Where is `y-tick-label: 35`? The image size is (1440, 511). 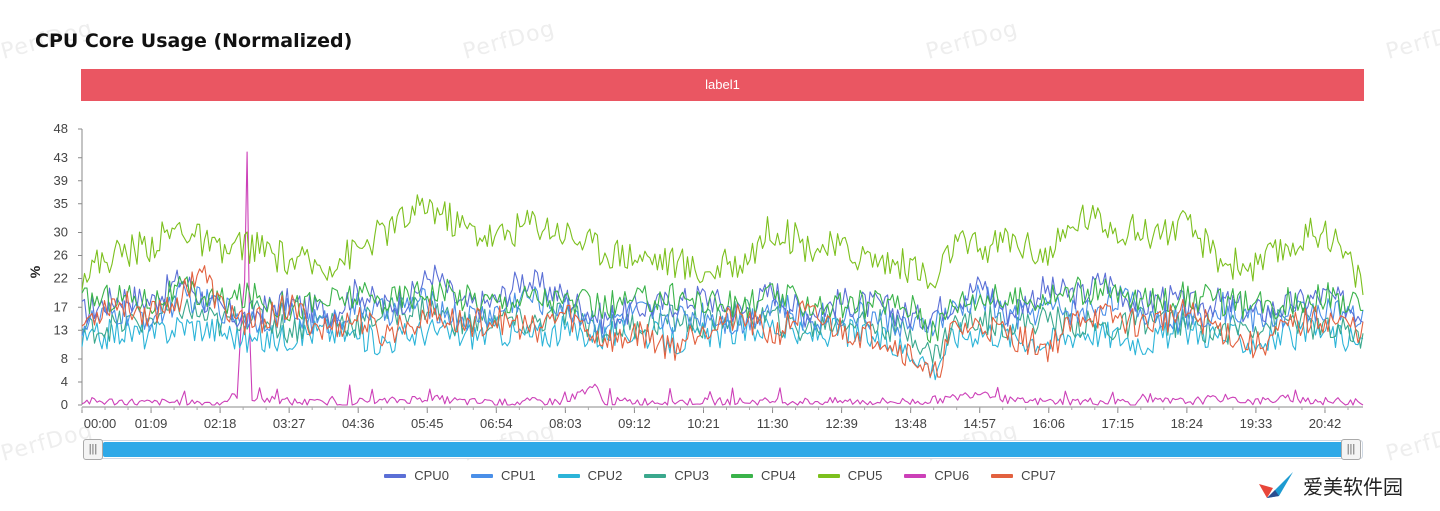 y-tick-label: 35 is located at coordinates (61, 203).